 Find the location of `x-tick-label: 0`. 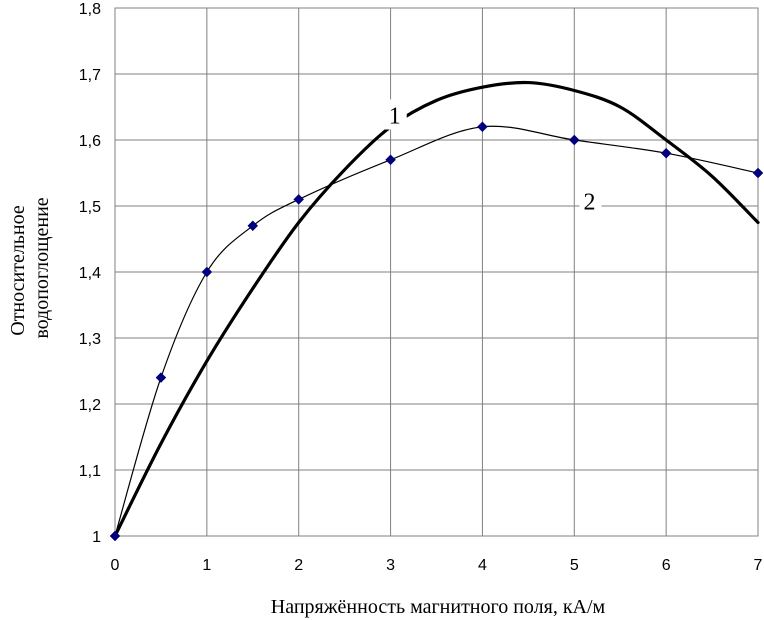

x-tick-label: 0 is located at coordinates (115, 565).